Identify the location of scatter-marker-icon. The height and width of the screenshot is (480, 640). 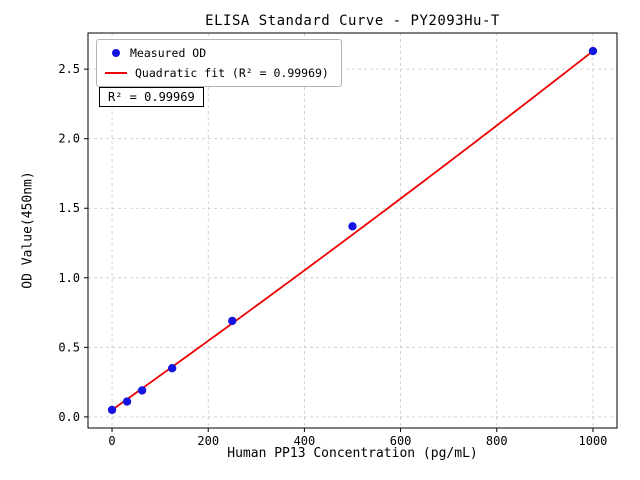
(116, 53).